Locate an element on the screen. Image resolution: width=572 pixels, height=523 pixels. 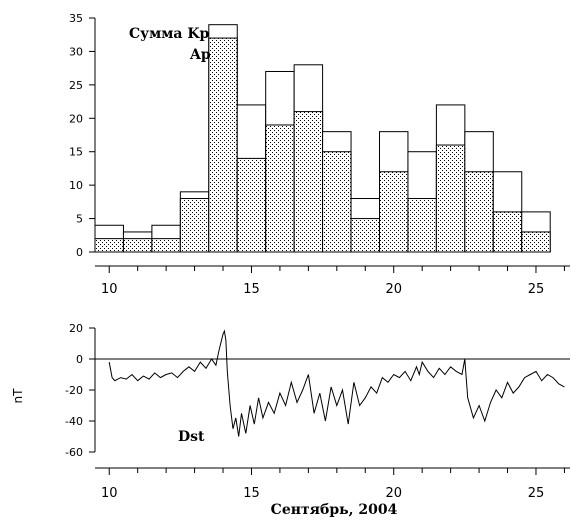
dst-y-tick-label--40: -40 is located at coordinates (74, 421).